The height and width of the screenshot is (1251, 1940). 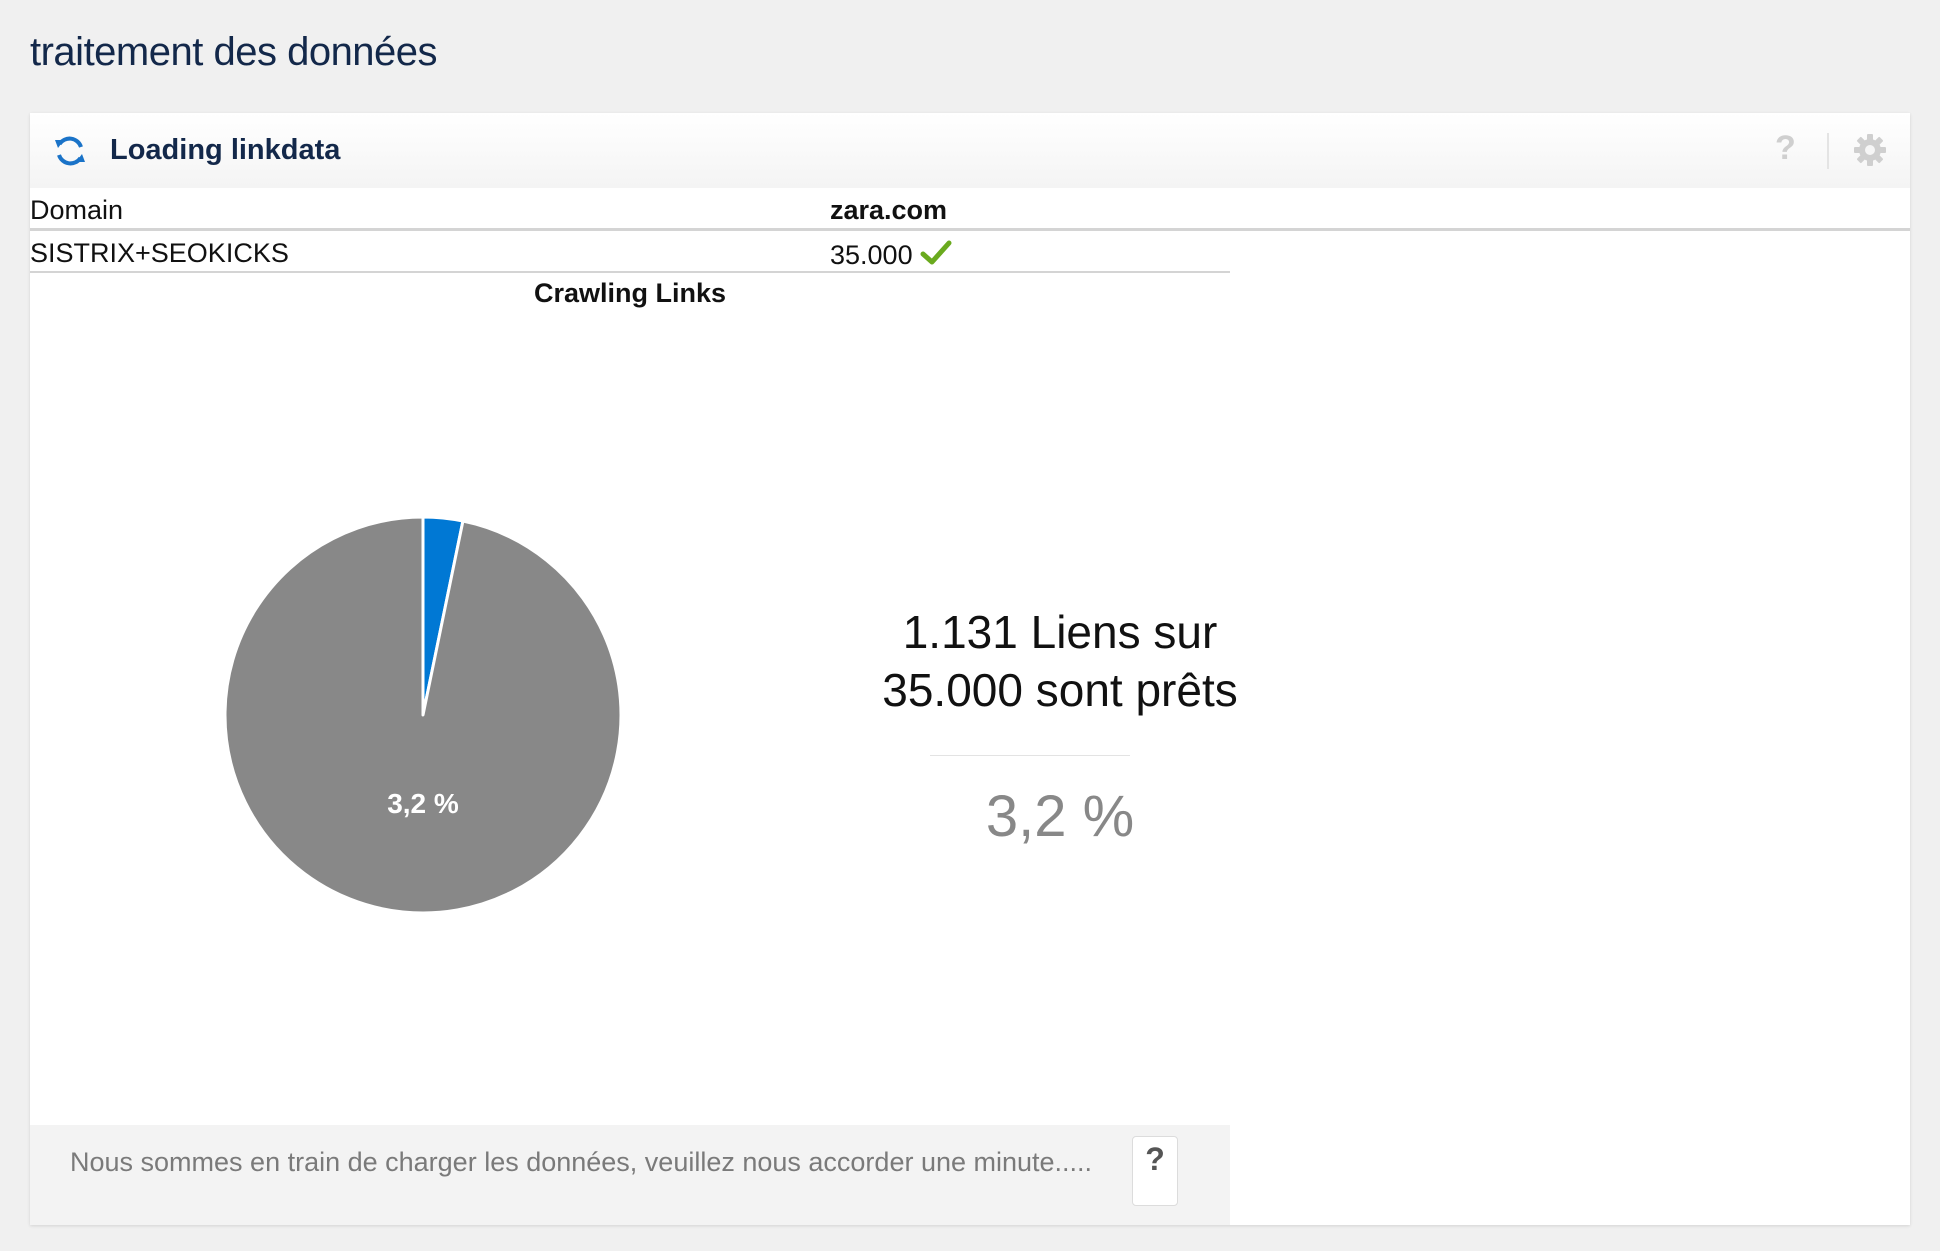 What do you see at coordinates (1870, 150) in the screenshot?
I see `gear-icon` at bounding box center [1870, 150].